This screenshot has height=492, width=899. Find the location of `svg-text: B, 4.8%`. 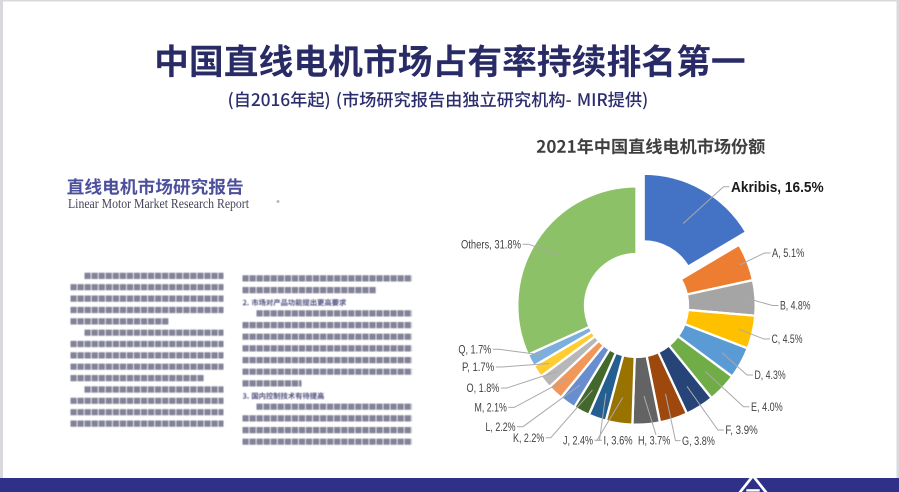

svg-text: B, 4.8% is located at coordinates (795, 307).